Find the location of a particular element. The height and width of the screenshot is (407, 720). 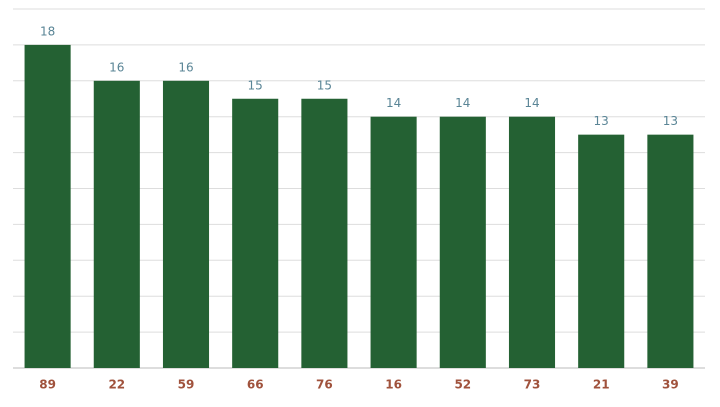

value-label: 18 is located at coordinates (47, 31).